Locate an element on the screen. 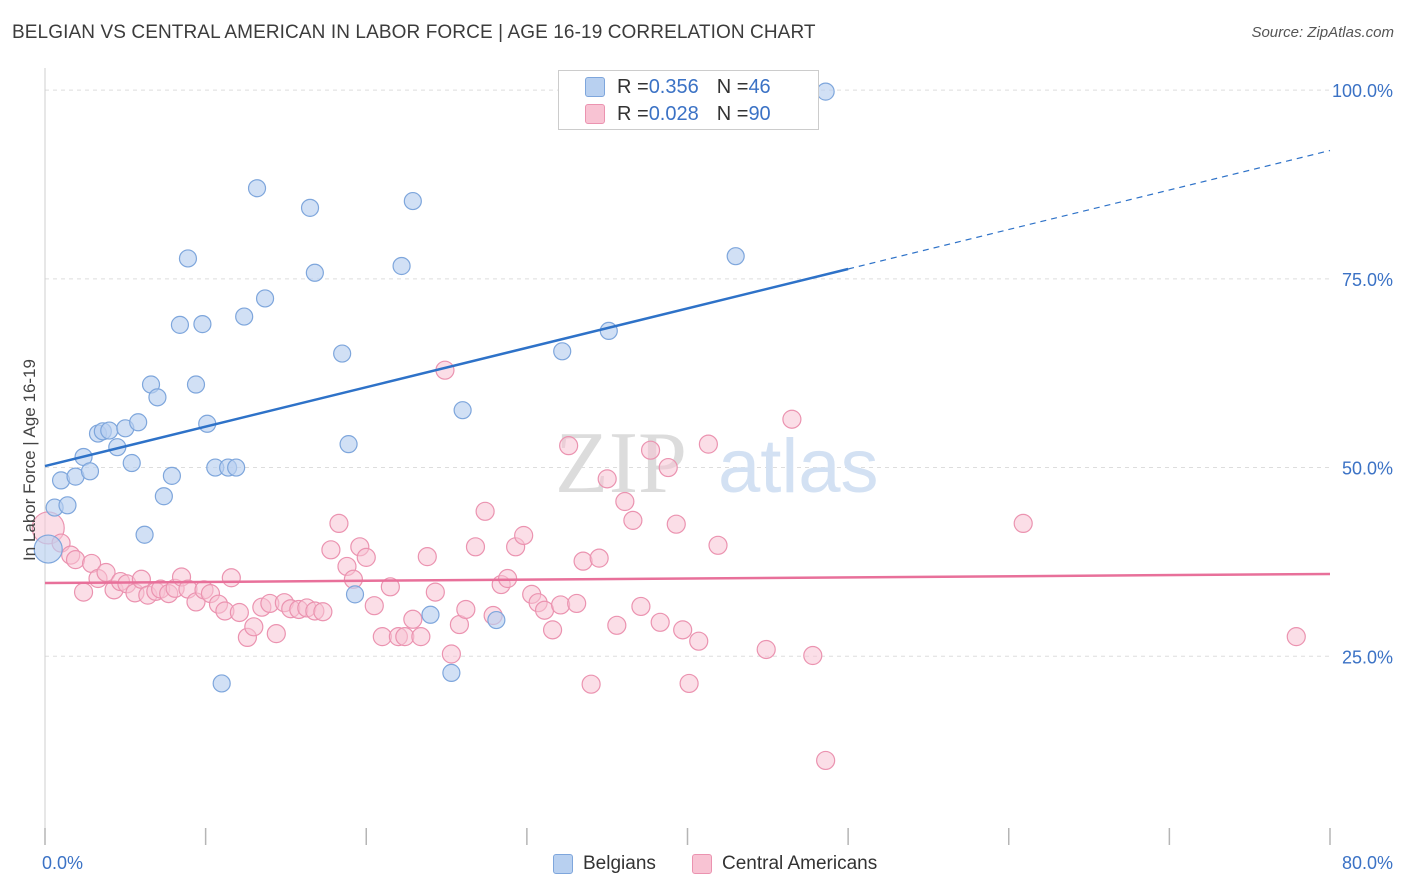  legend-row-central: R = 0.028 N = 90 is located at coordinates (678, 114).